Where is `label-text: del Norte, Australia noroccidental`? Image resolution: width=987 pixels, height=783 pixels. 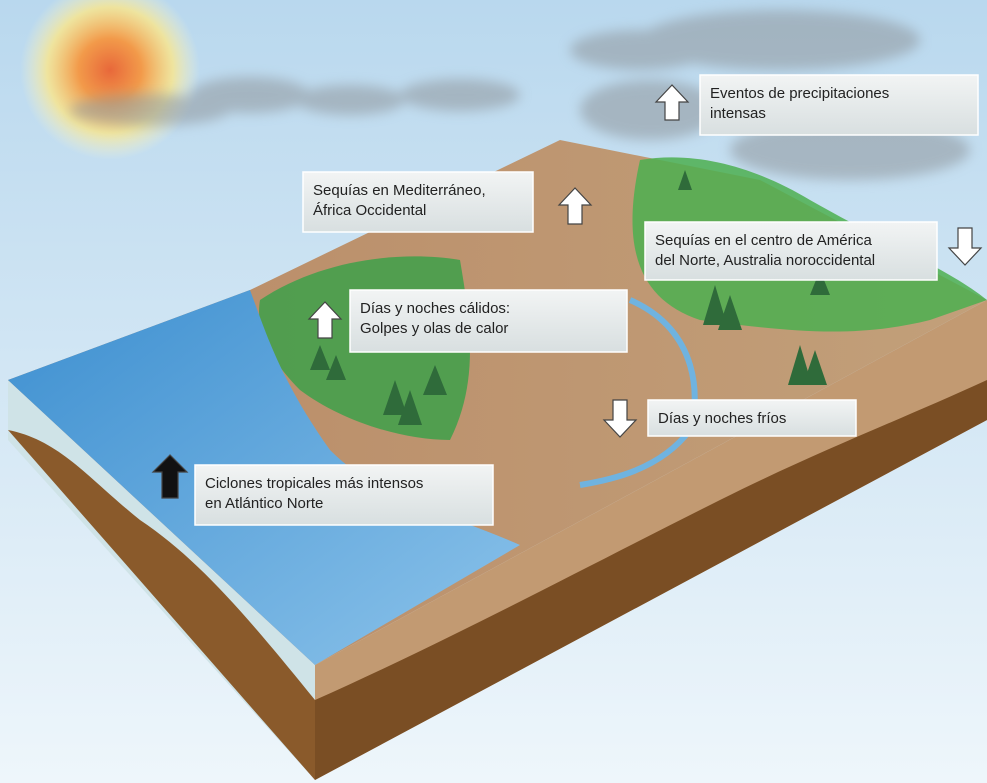
label-text: del Norte, Australia noroccidental is located at coordinates (765, 260).